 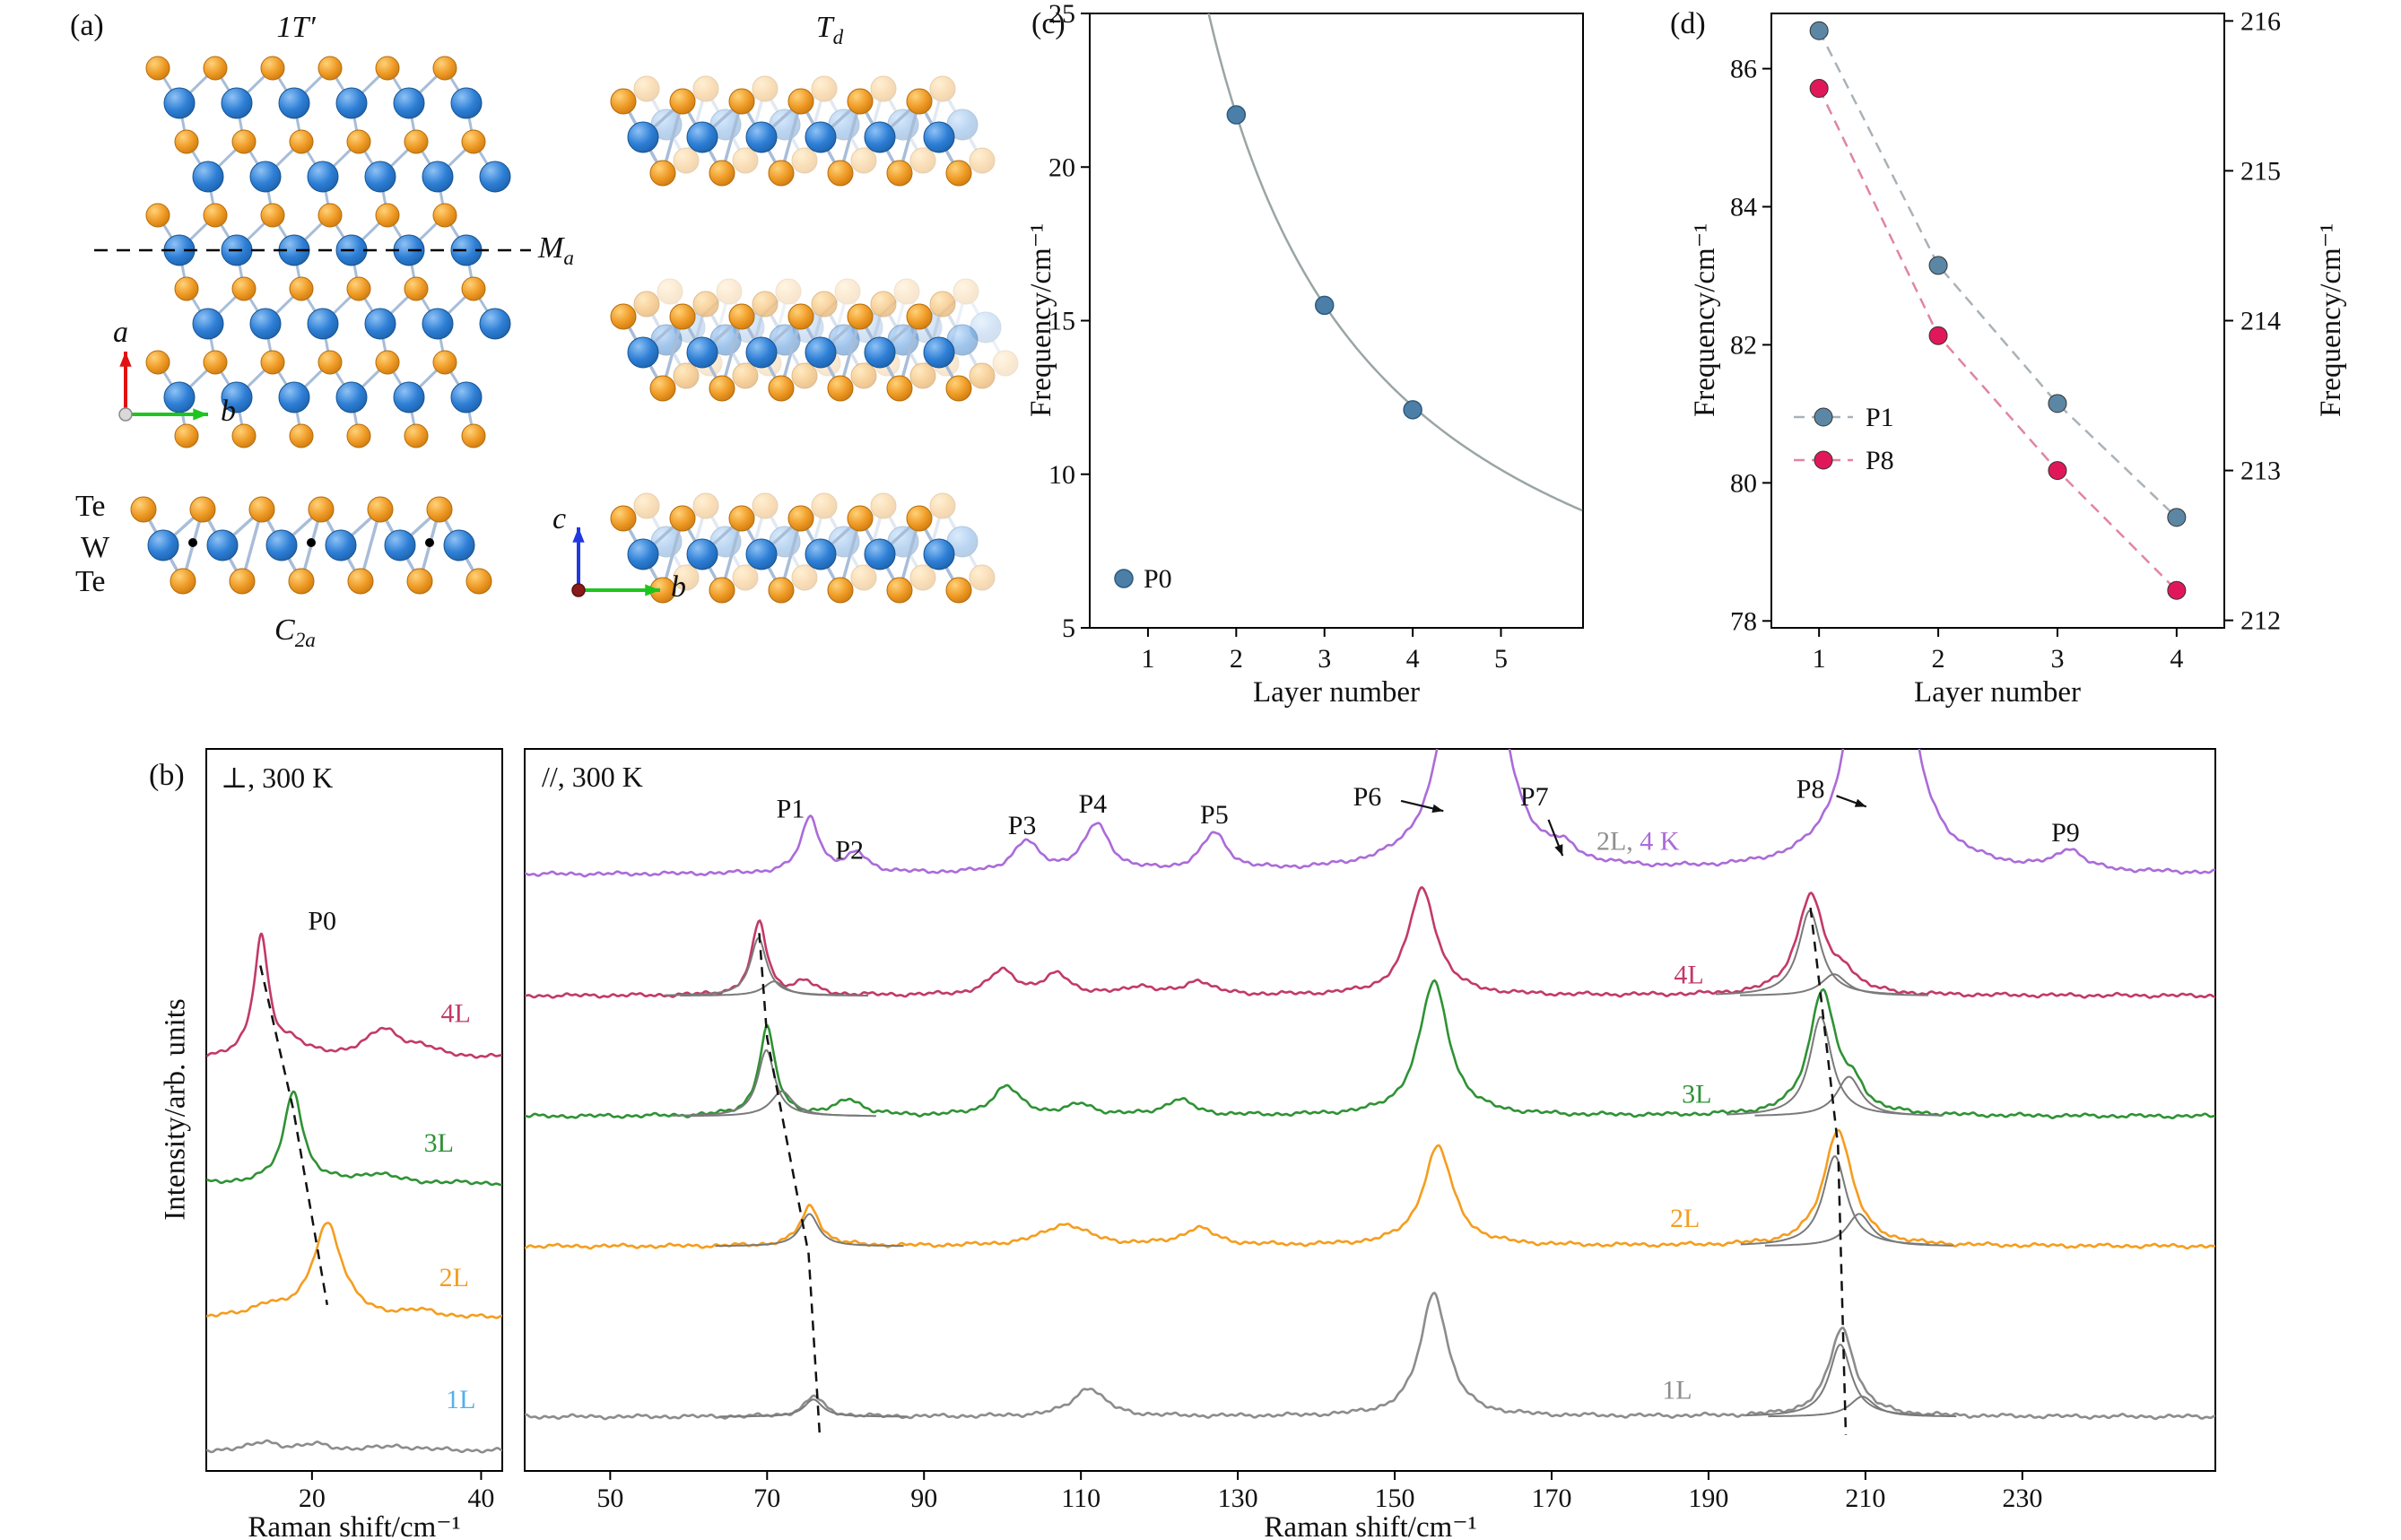 I want to click on chart-text: 110, so click(x=1080, y=1498).